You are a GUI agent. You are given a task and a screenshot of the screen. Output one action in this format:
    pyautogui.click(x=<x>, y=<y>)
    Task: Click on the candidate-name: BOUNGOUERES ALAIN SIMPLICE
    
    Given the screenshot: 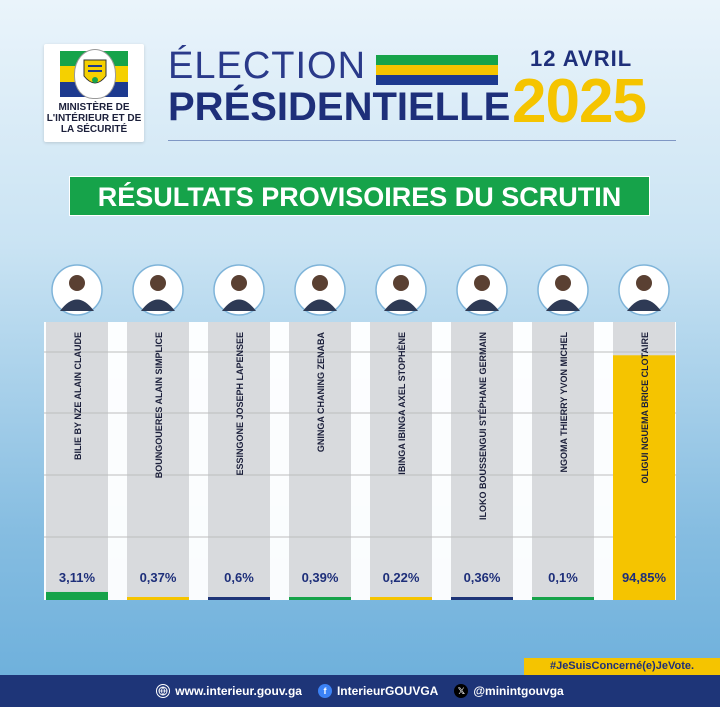 What is the action you would take?
    pyautogui.click(x=159, y=405)
    